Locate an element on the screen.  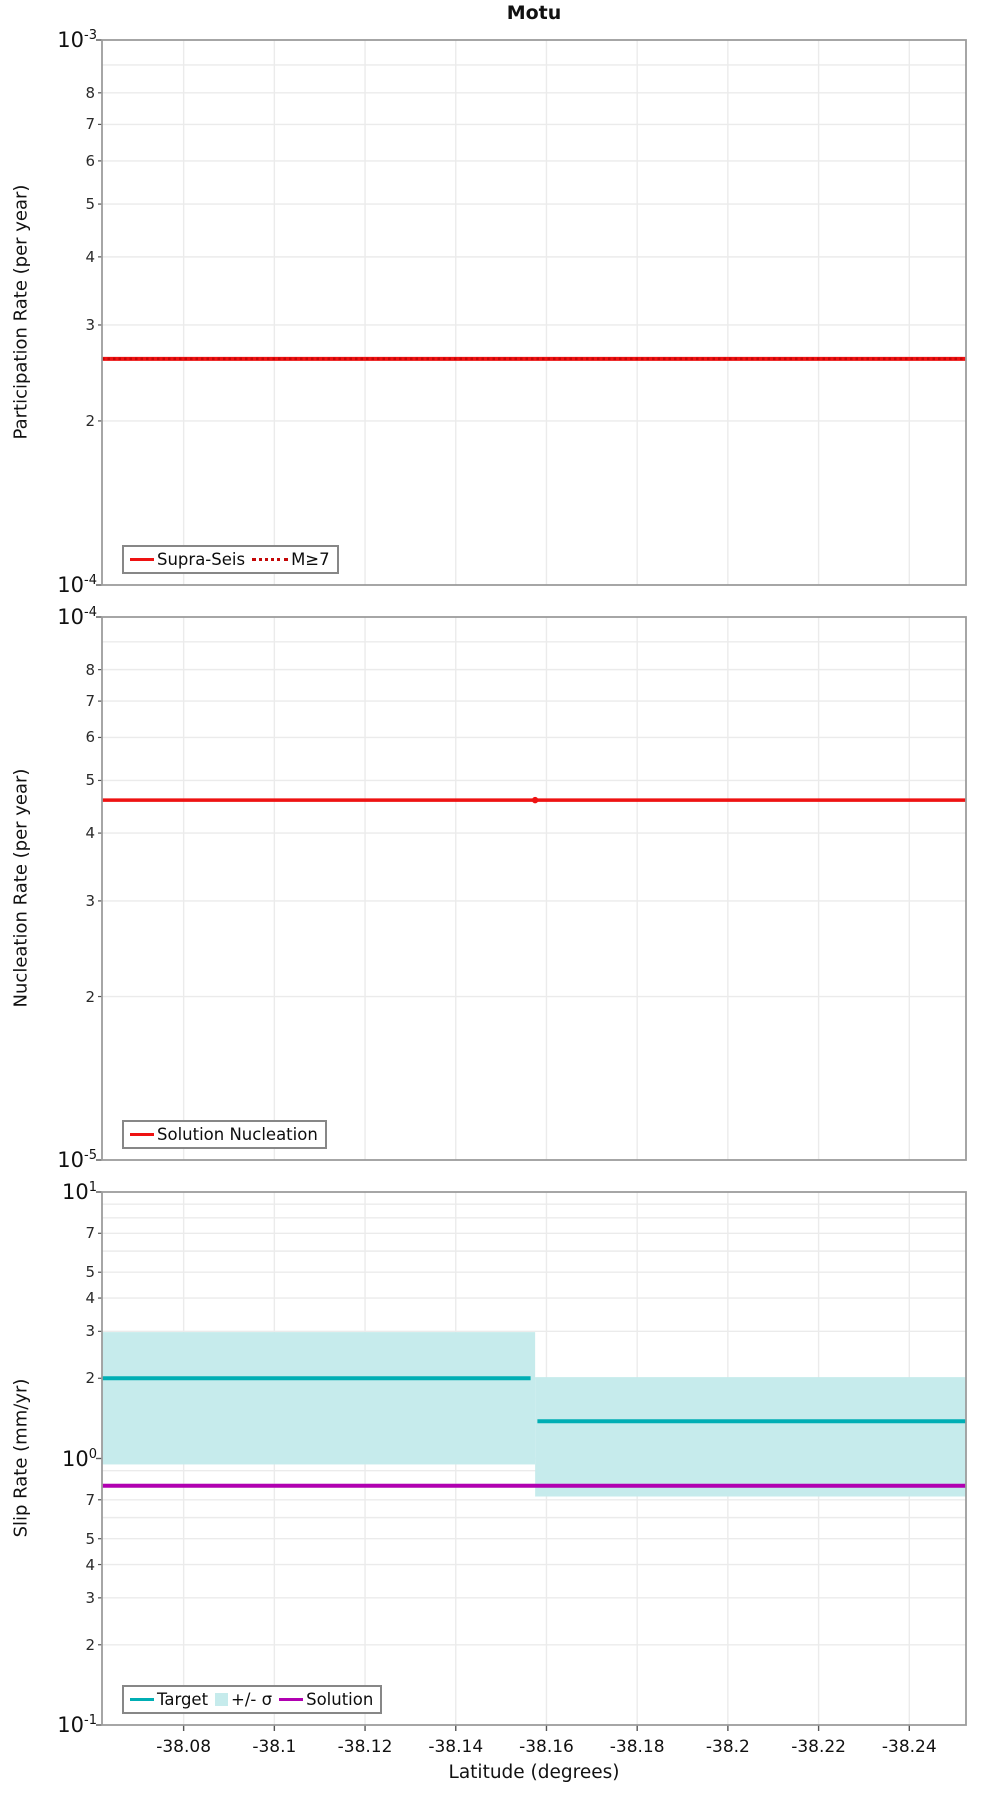
x-tick-label: -38.1 is located at coordinates (274, 1747).